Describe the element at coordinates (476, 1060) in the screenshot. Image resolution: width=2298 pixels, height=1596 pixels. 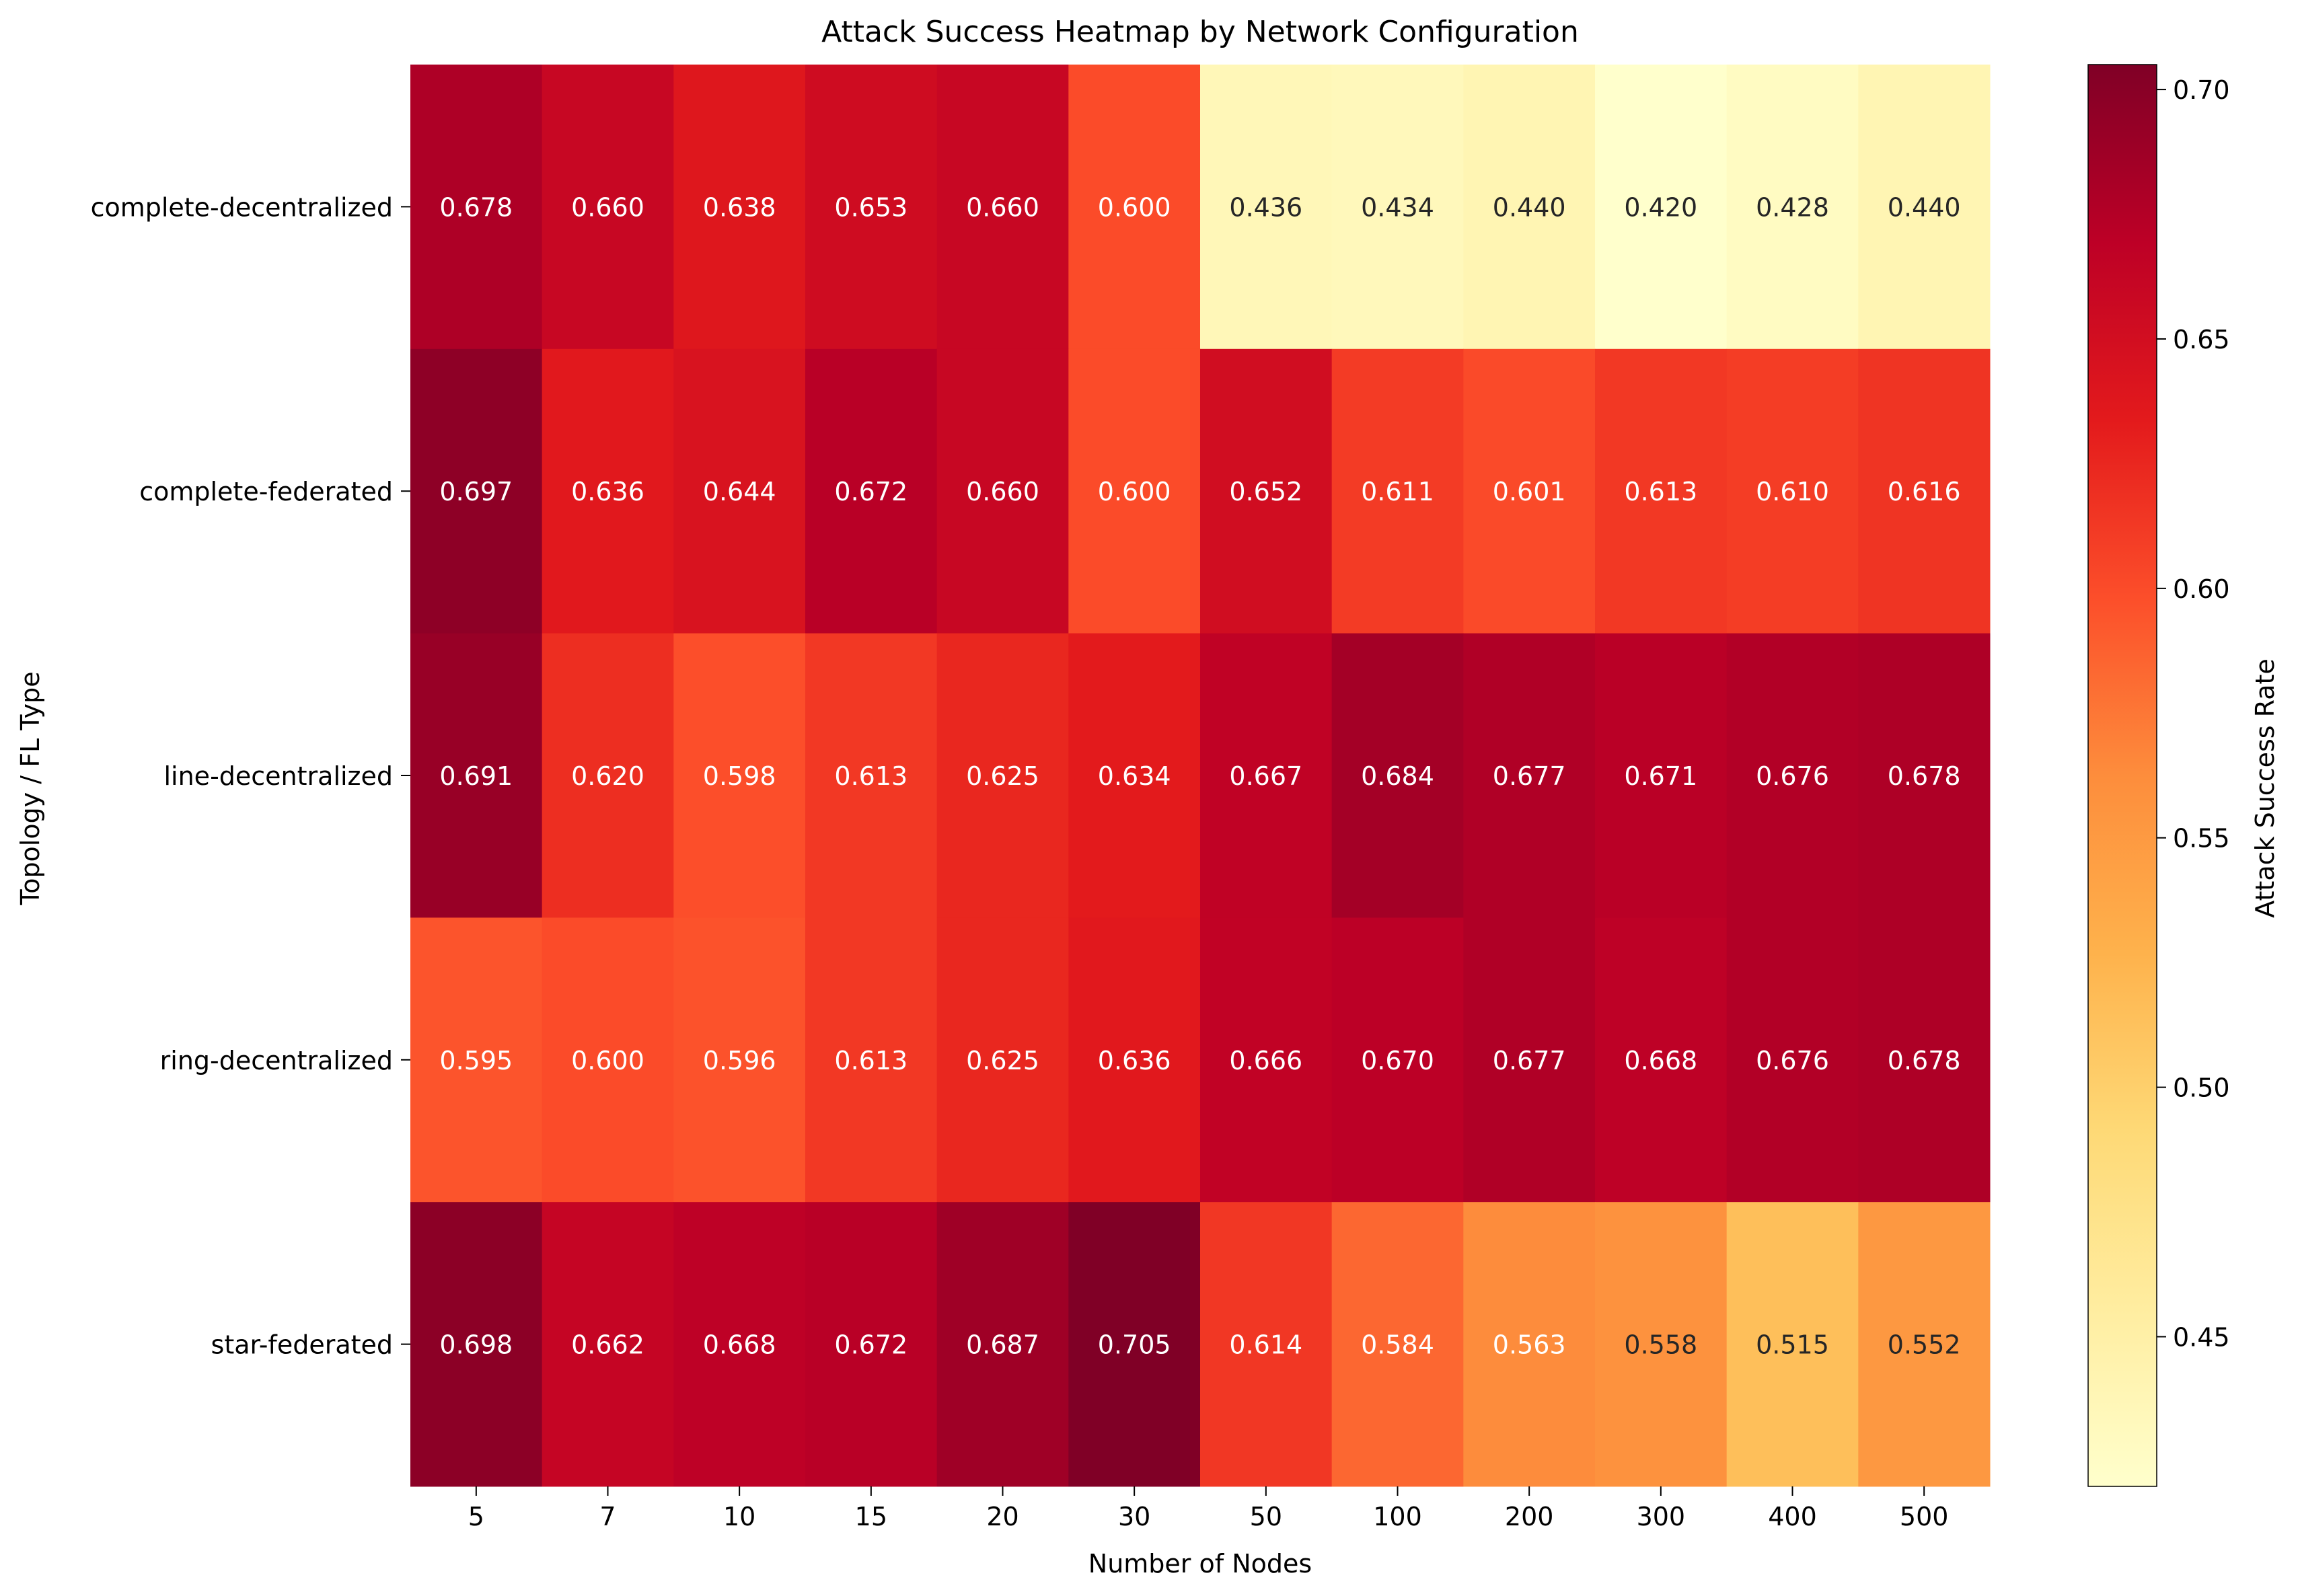
I see `cell-value-label-r3-c0: 0.595` at that location.